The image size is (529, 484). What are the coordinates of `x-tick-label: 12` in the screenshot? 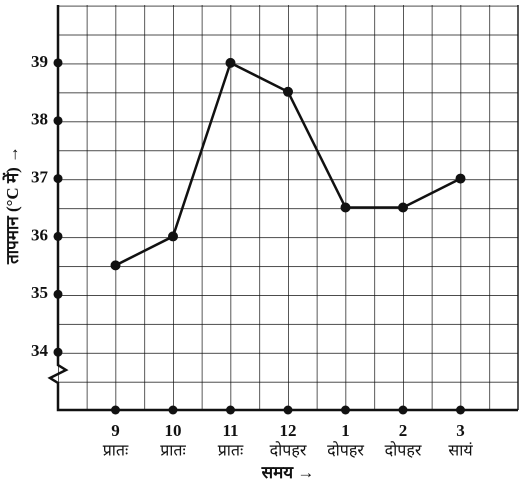 It's located at (288, 430).